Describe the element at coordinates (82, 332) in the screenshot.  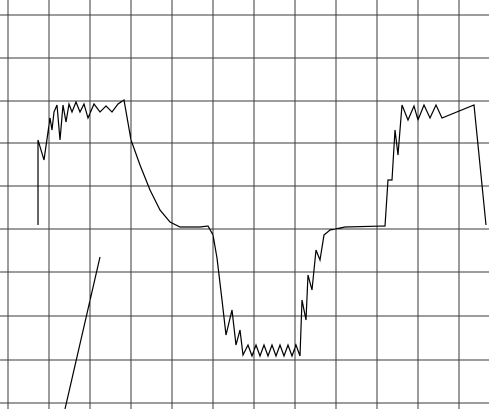
I see `trace-line` at that location.